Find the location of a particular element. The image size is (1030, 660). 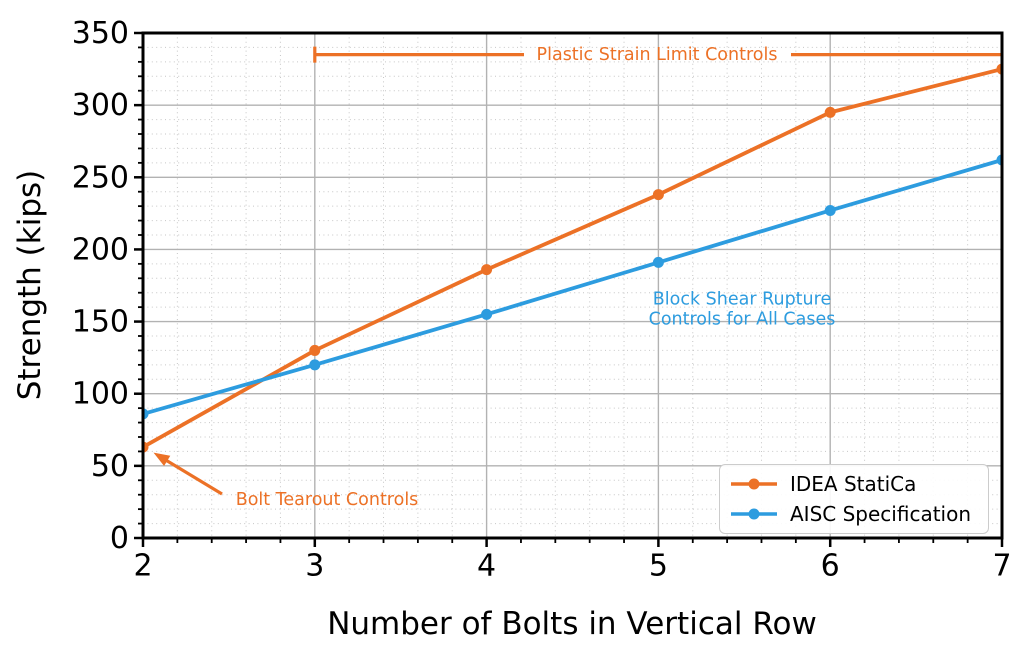

legend-item-idea-statica: IDEA StatiCa is located at coordinates (854, 484).